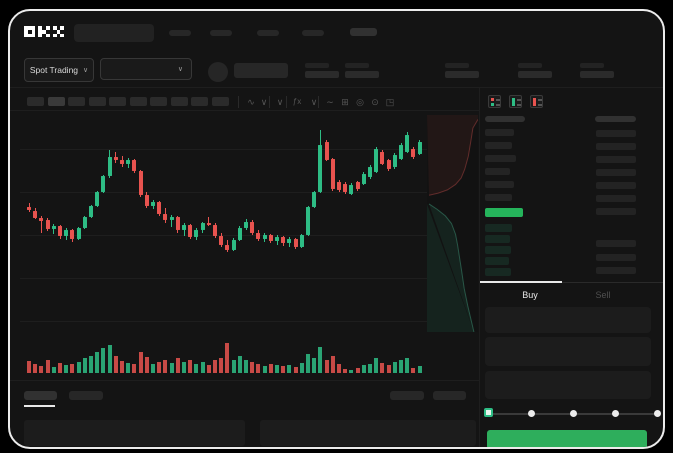 The height and width of the screenshot is (453, 673). Describe the element at coordinates (40, 395) in the screenshot. I see `bottom-tab-active` at that location.